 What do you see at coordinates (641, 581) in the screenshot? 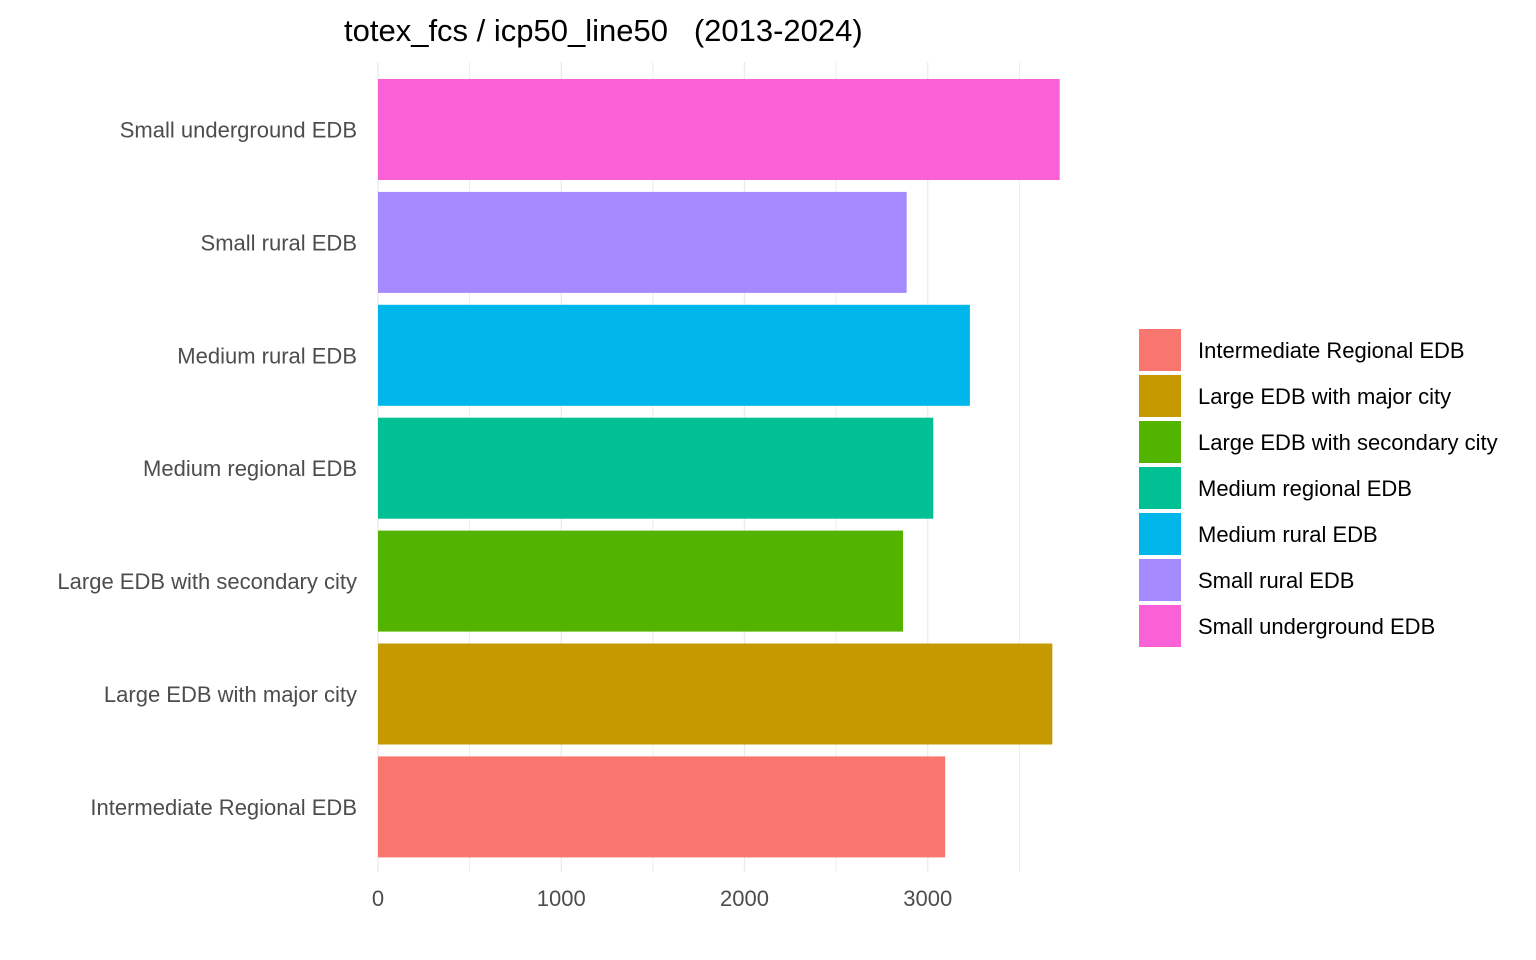
I see `bar-large-edb-with-secondary-city` at bounding box center [641, 581].